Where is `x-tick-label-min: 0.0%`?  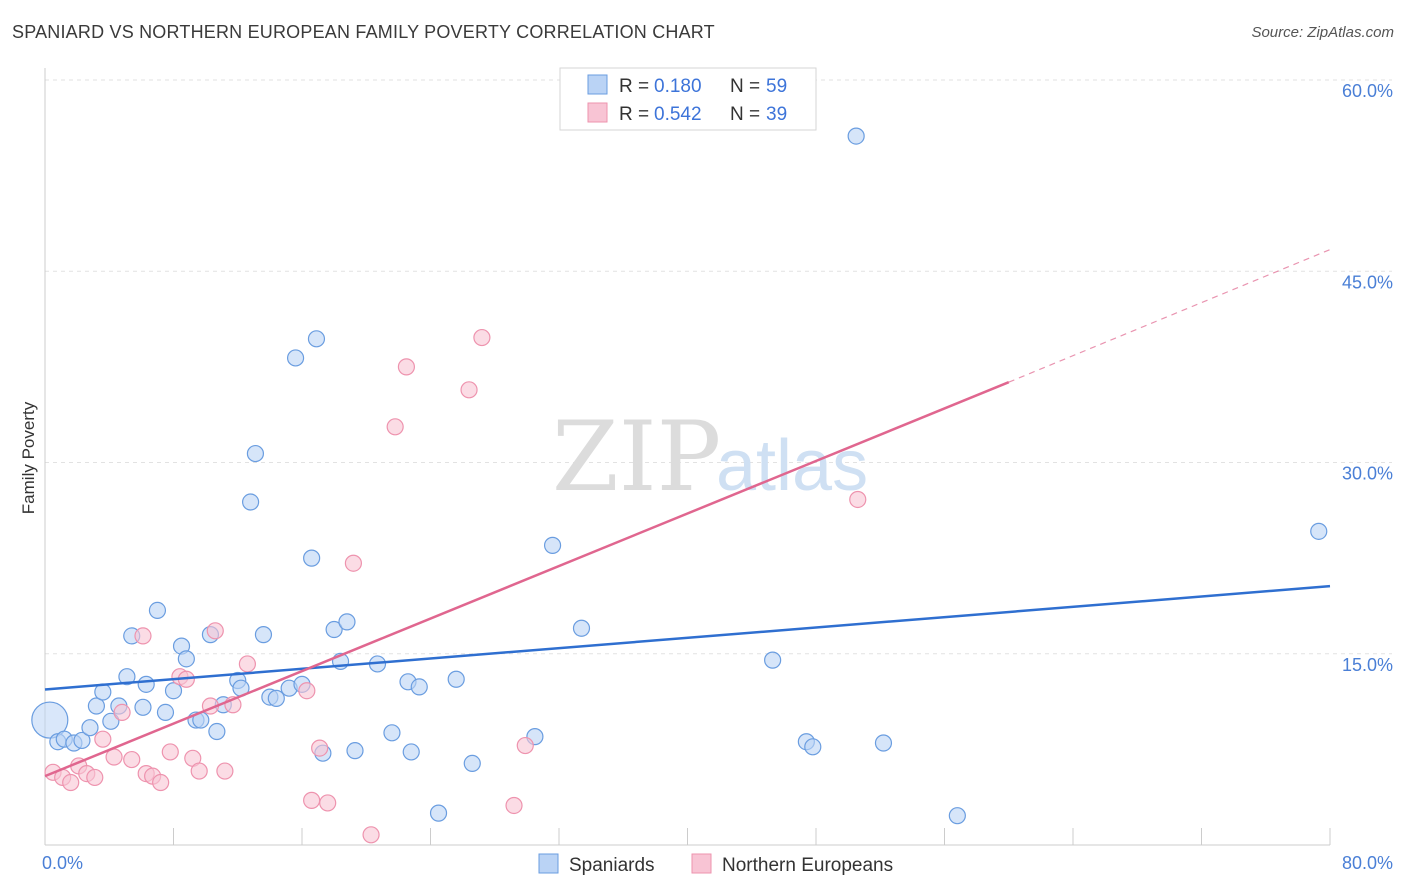
x-tick-label-min: 0.0% is located at coordinates (62, 863).